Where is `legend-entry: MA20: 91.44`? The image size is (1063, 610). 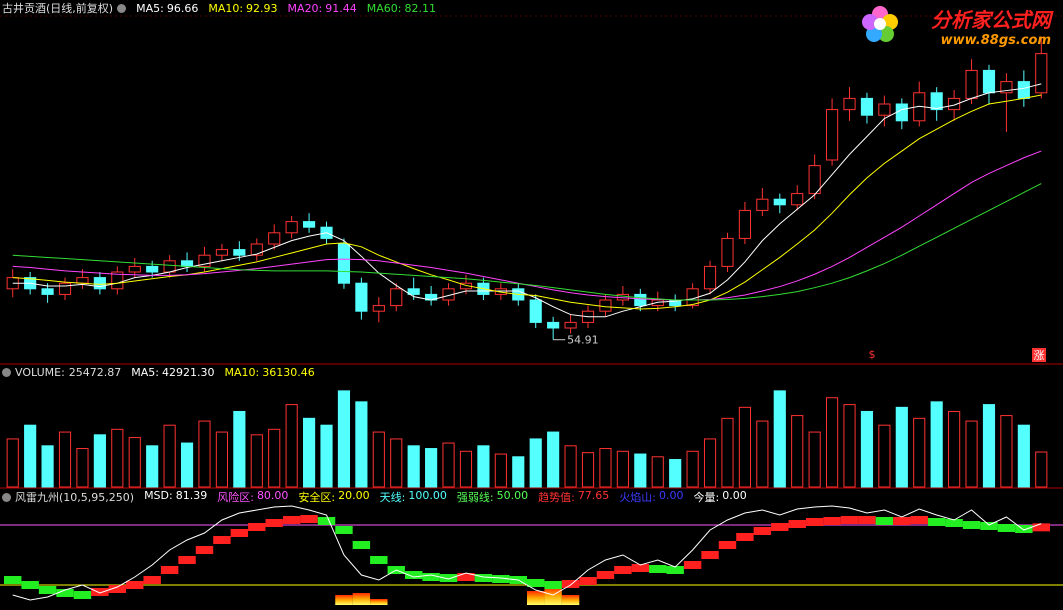
legend-entry: MA20: 91.44 is located at coordinates (322, 8).